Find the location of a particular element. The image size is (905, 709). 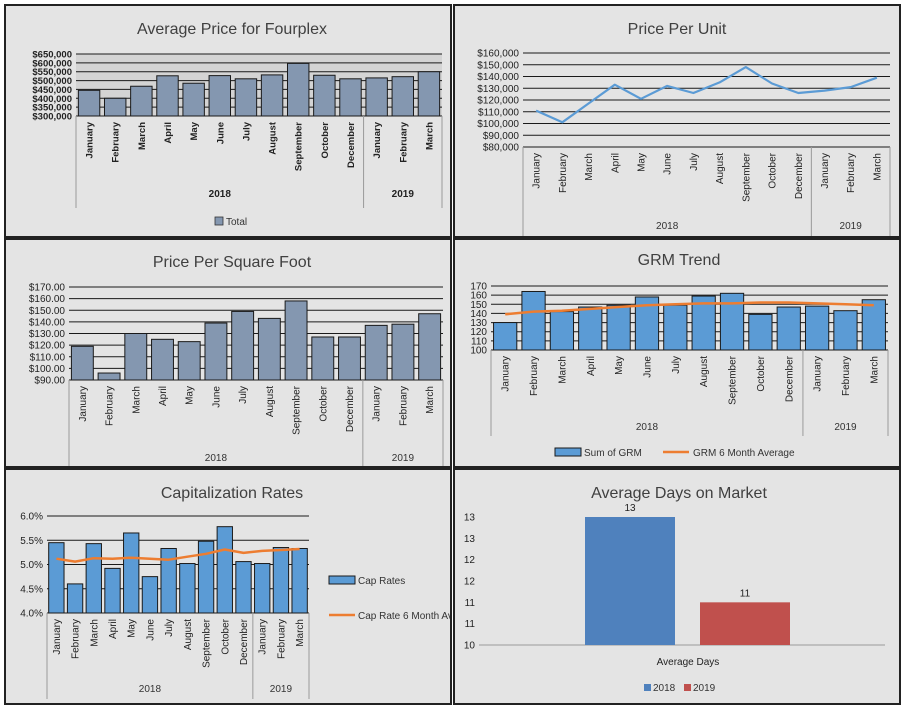

legend-label: Sum of GRM is located at coordinates (613, 453).